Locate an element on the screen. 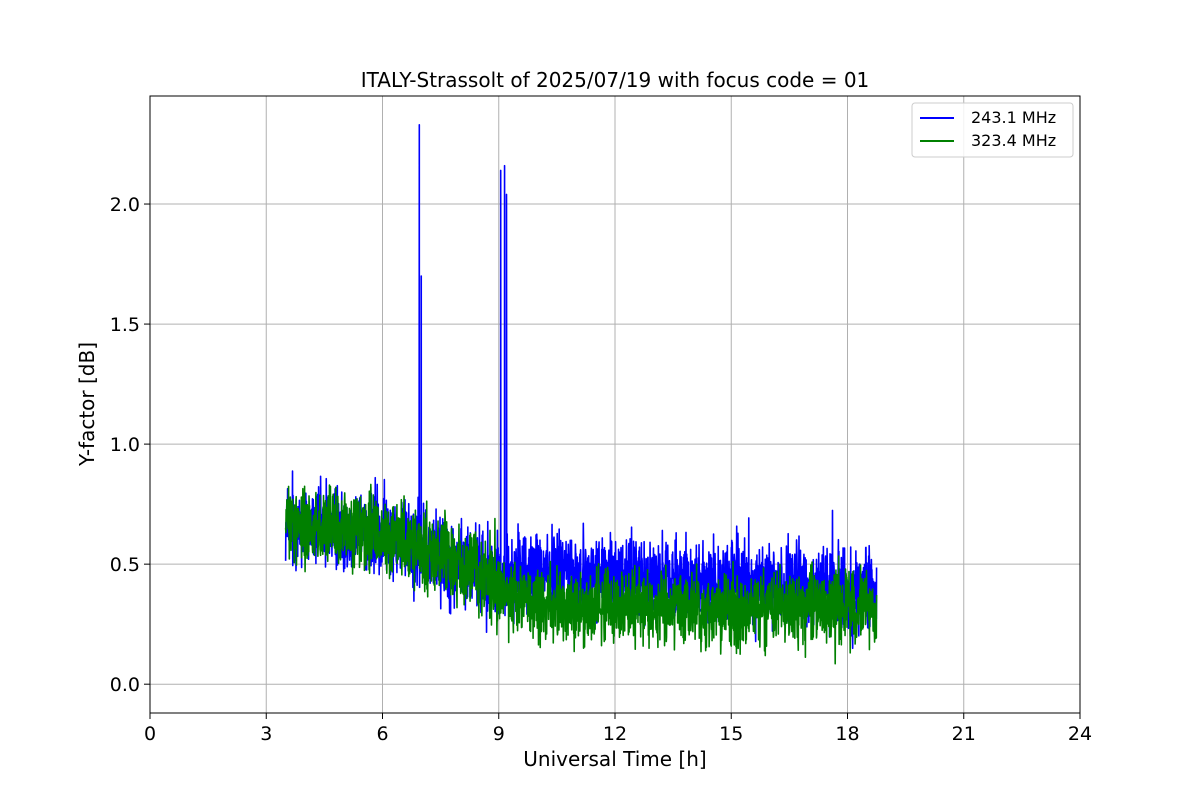 The image size is (1200, 800). x-tick-label: 9 is located at coordinates (499, 734).